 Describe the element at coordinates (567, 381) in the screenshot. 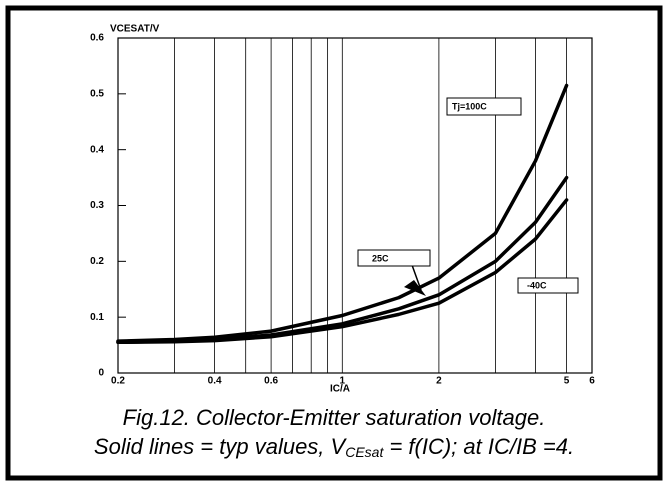

I see `x-tick-label: 5` at that location.